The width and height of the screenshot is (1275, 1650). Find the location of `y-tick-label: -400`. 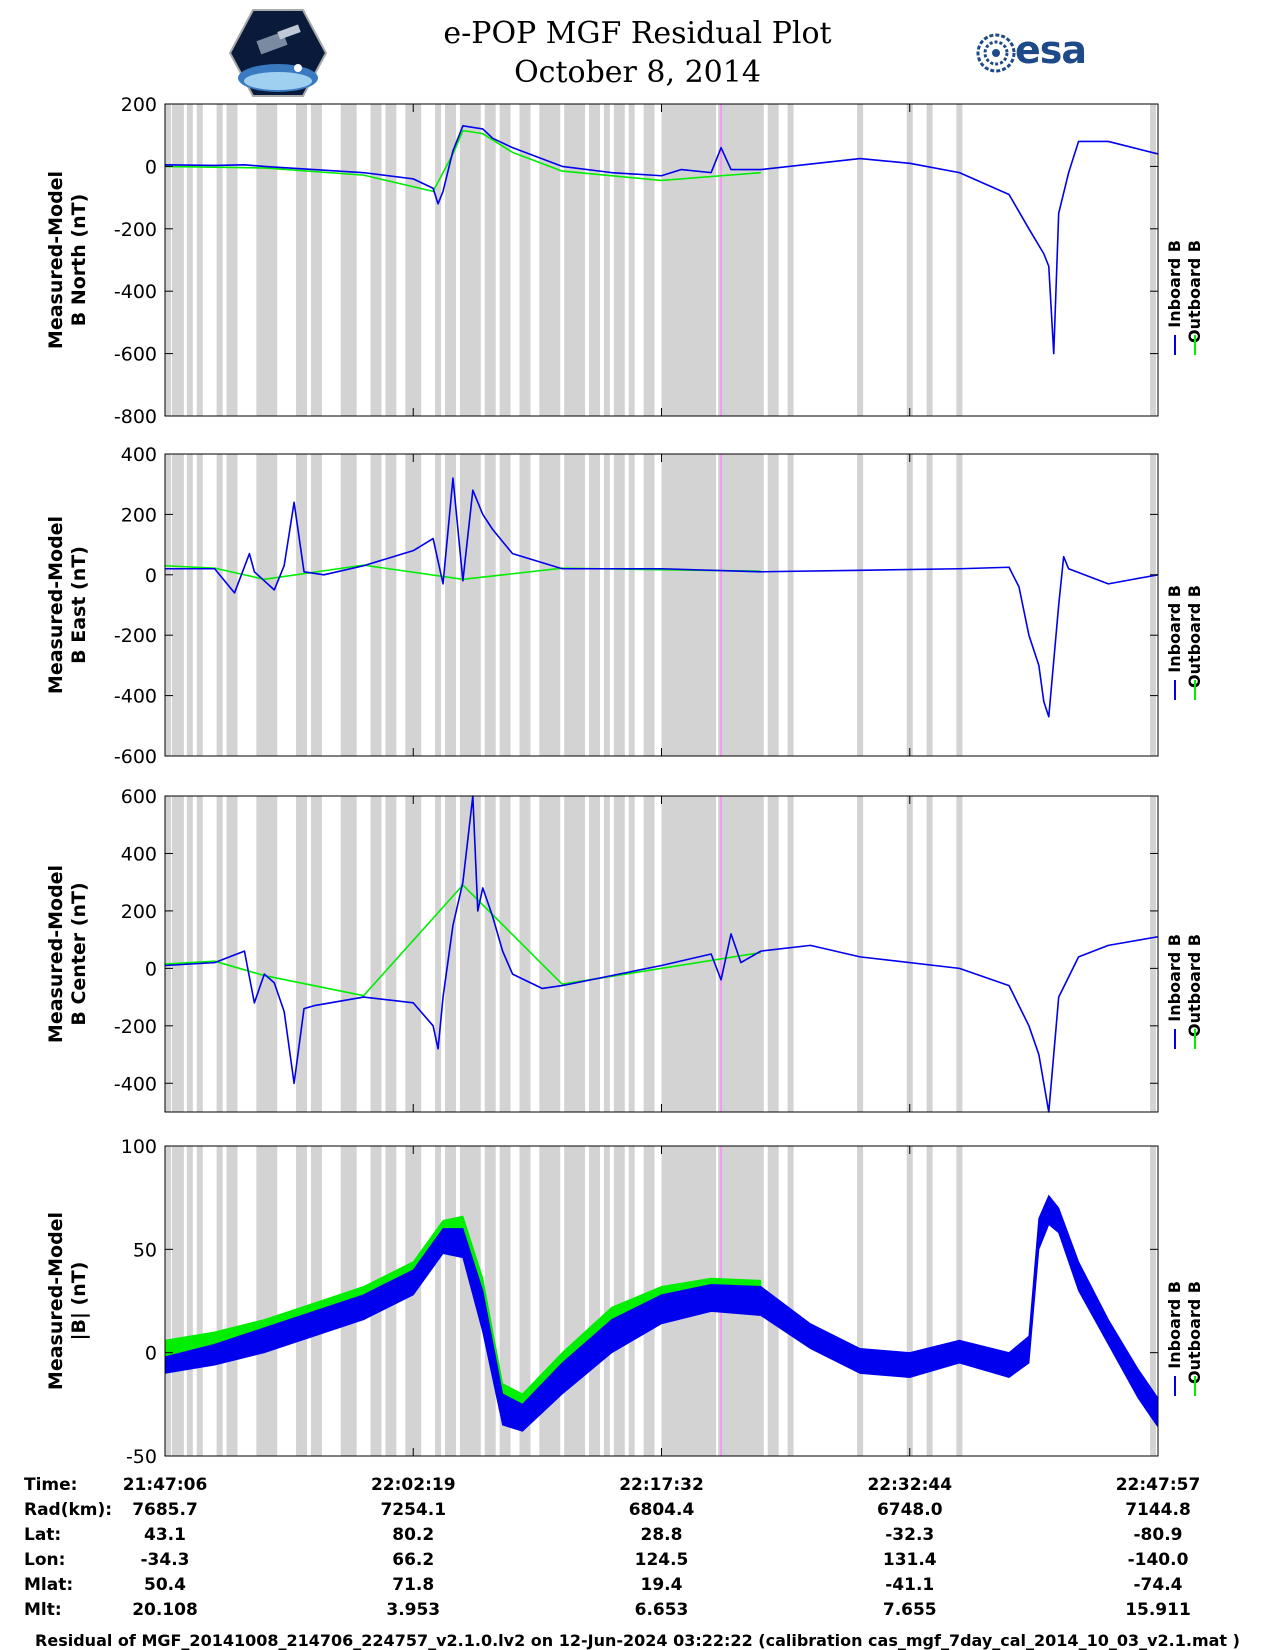

y-tick-label: -400 is located at coordinates (135, 1084).